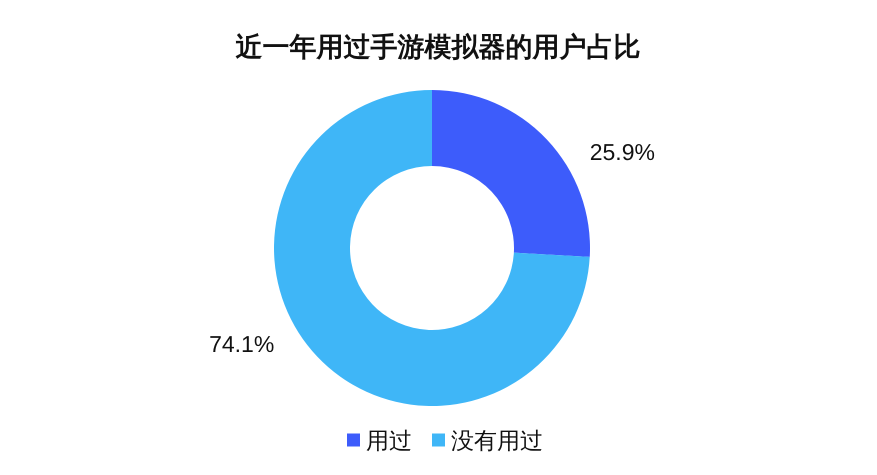 This screenshot has width=877, height=475. I want to click on data-label: 74.1%, so click(241, 344).